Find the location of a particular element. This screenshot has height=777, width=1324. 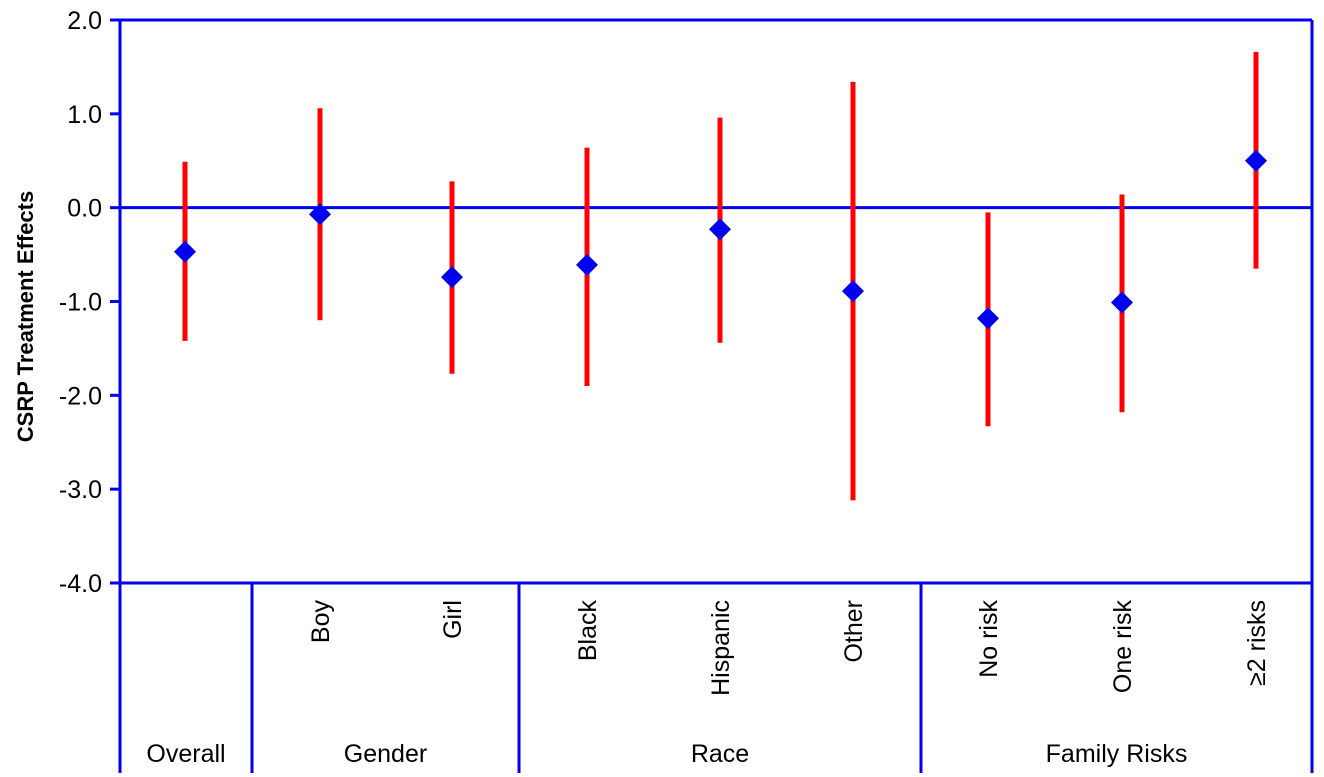

group-label: Race is located at coordinates (720, 754).